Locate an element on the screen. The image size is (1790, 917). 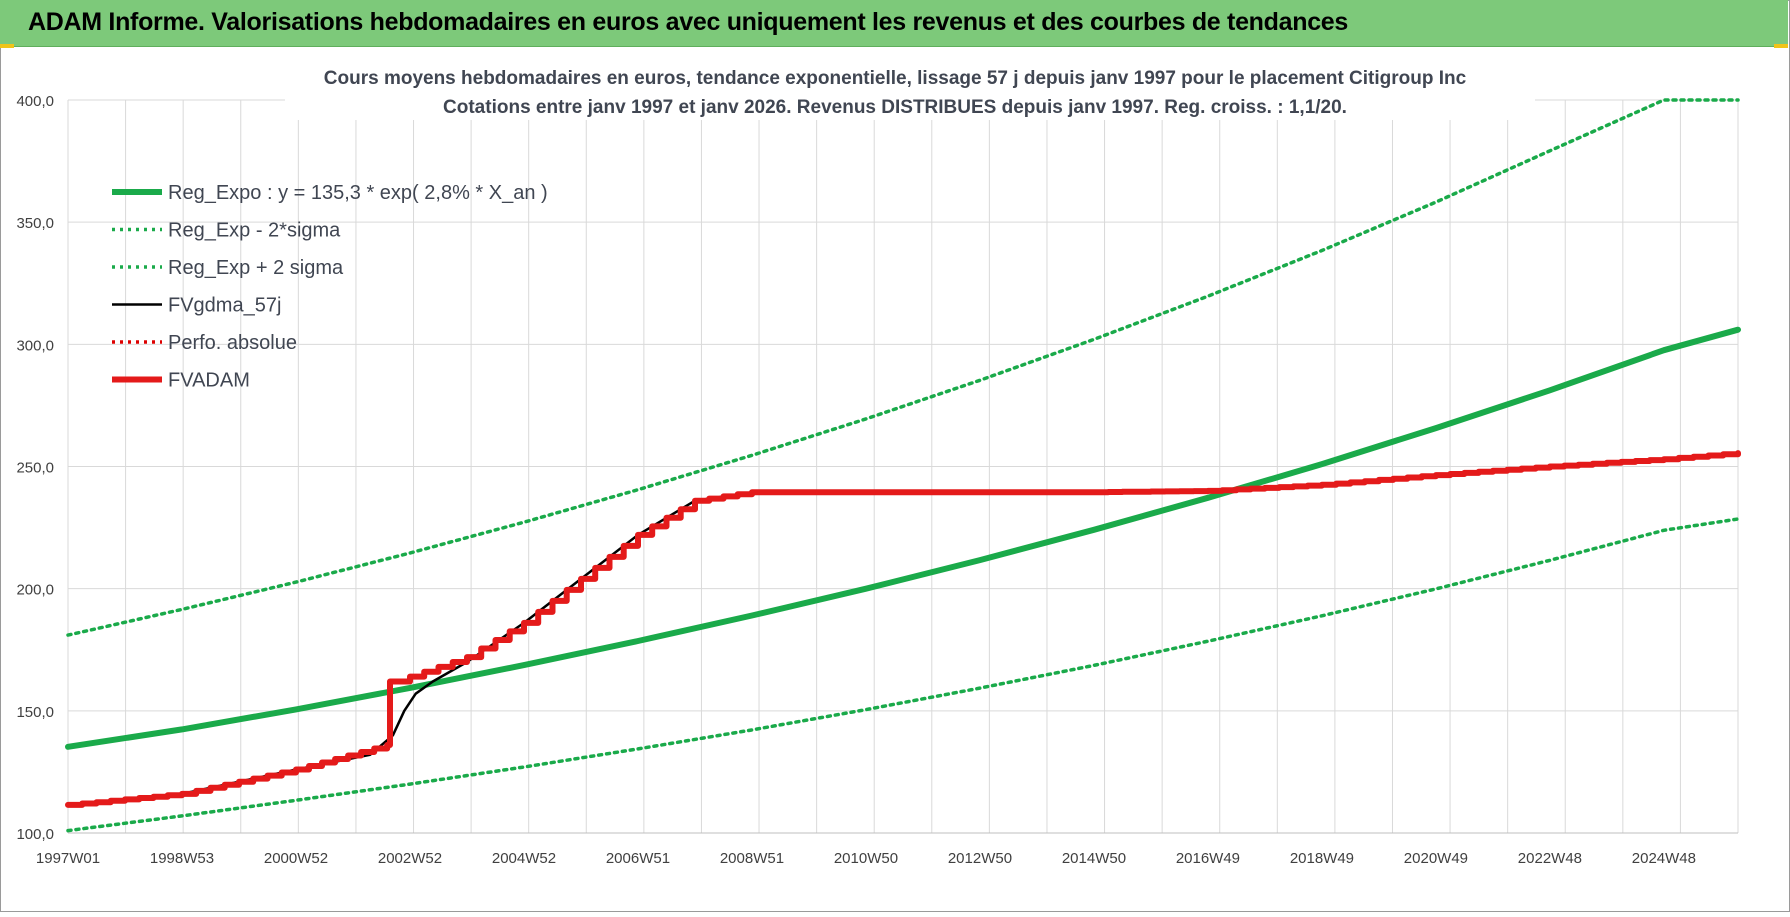
y-tick-label: 300,0 is located at coordinates (35, 345).